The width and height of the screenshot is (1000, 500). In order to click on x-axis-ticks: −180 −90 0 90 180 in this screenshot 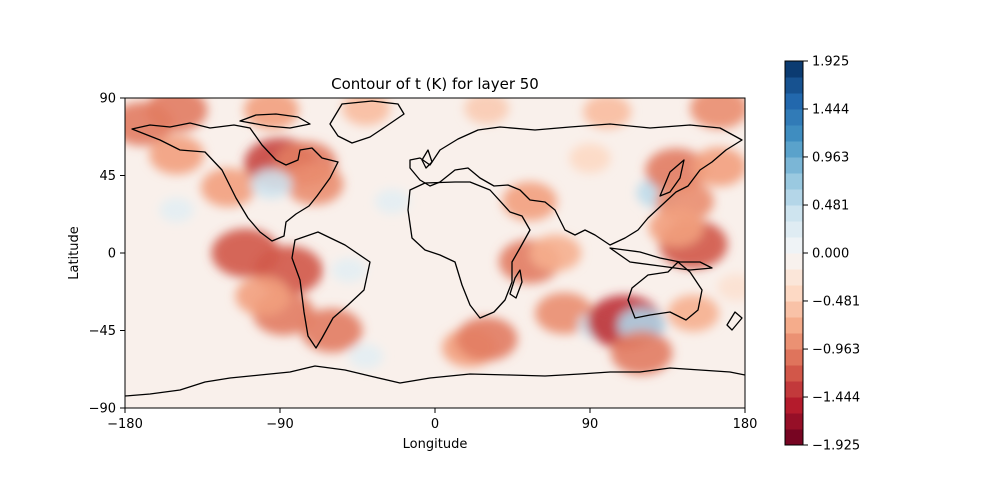, I will do `click(432, 420)`.